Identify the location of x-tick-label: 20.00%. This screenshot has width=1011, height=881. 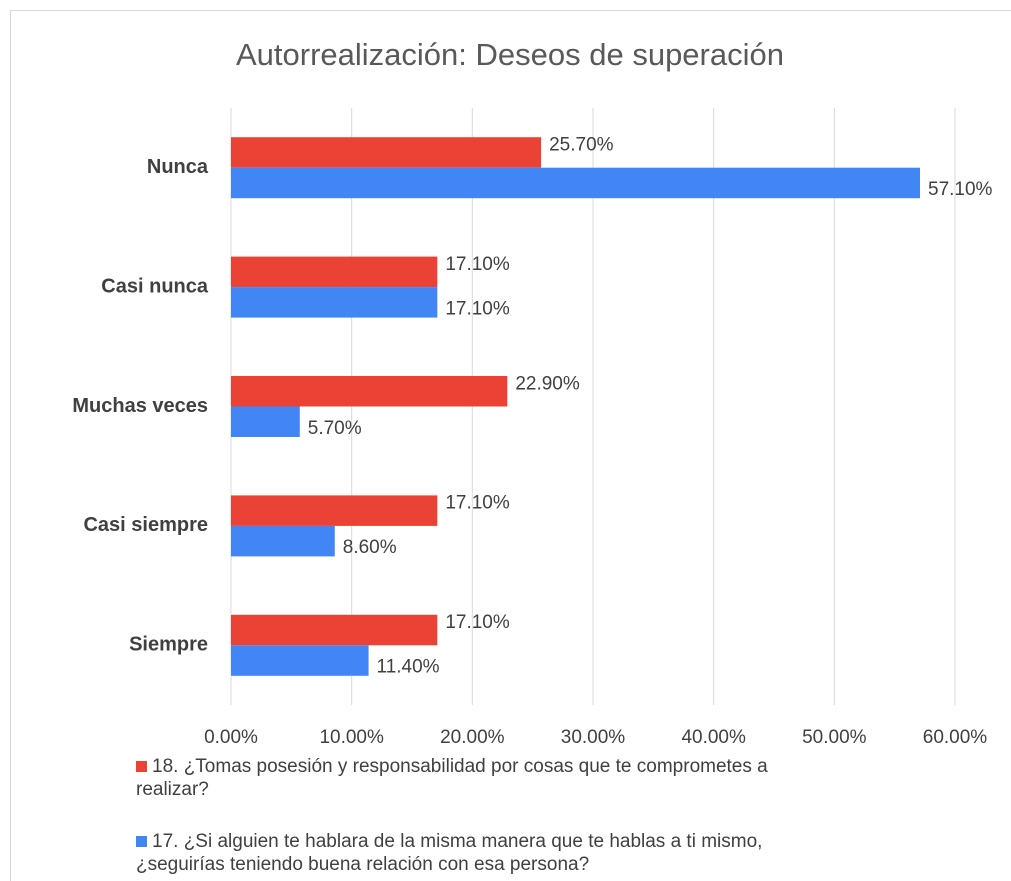
(472, 737).